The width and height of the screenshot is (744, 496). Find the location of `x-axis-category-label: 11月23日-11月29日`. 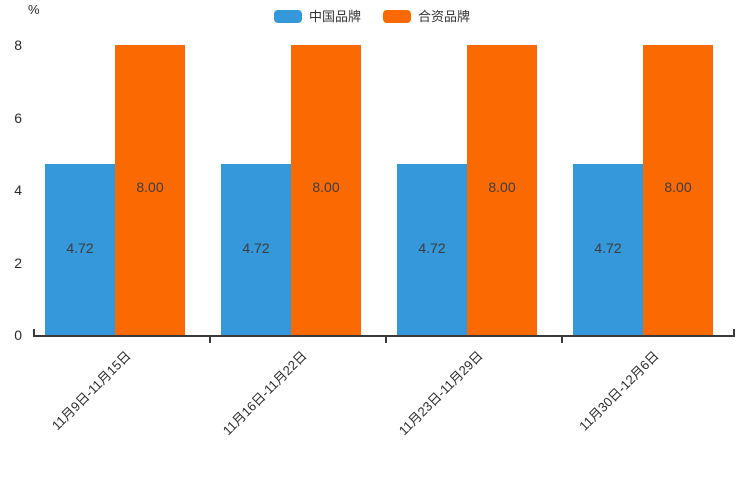

x-axis-category-label: 11月23日-11月29日 is located at coordinates (440, 392).